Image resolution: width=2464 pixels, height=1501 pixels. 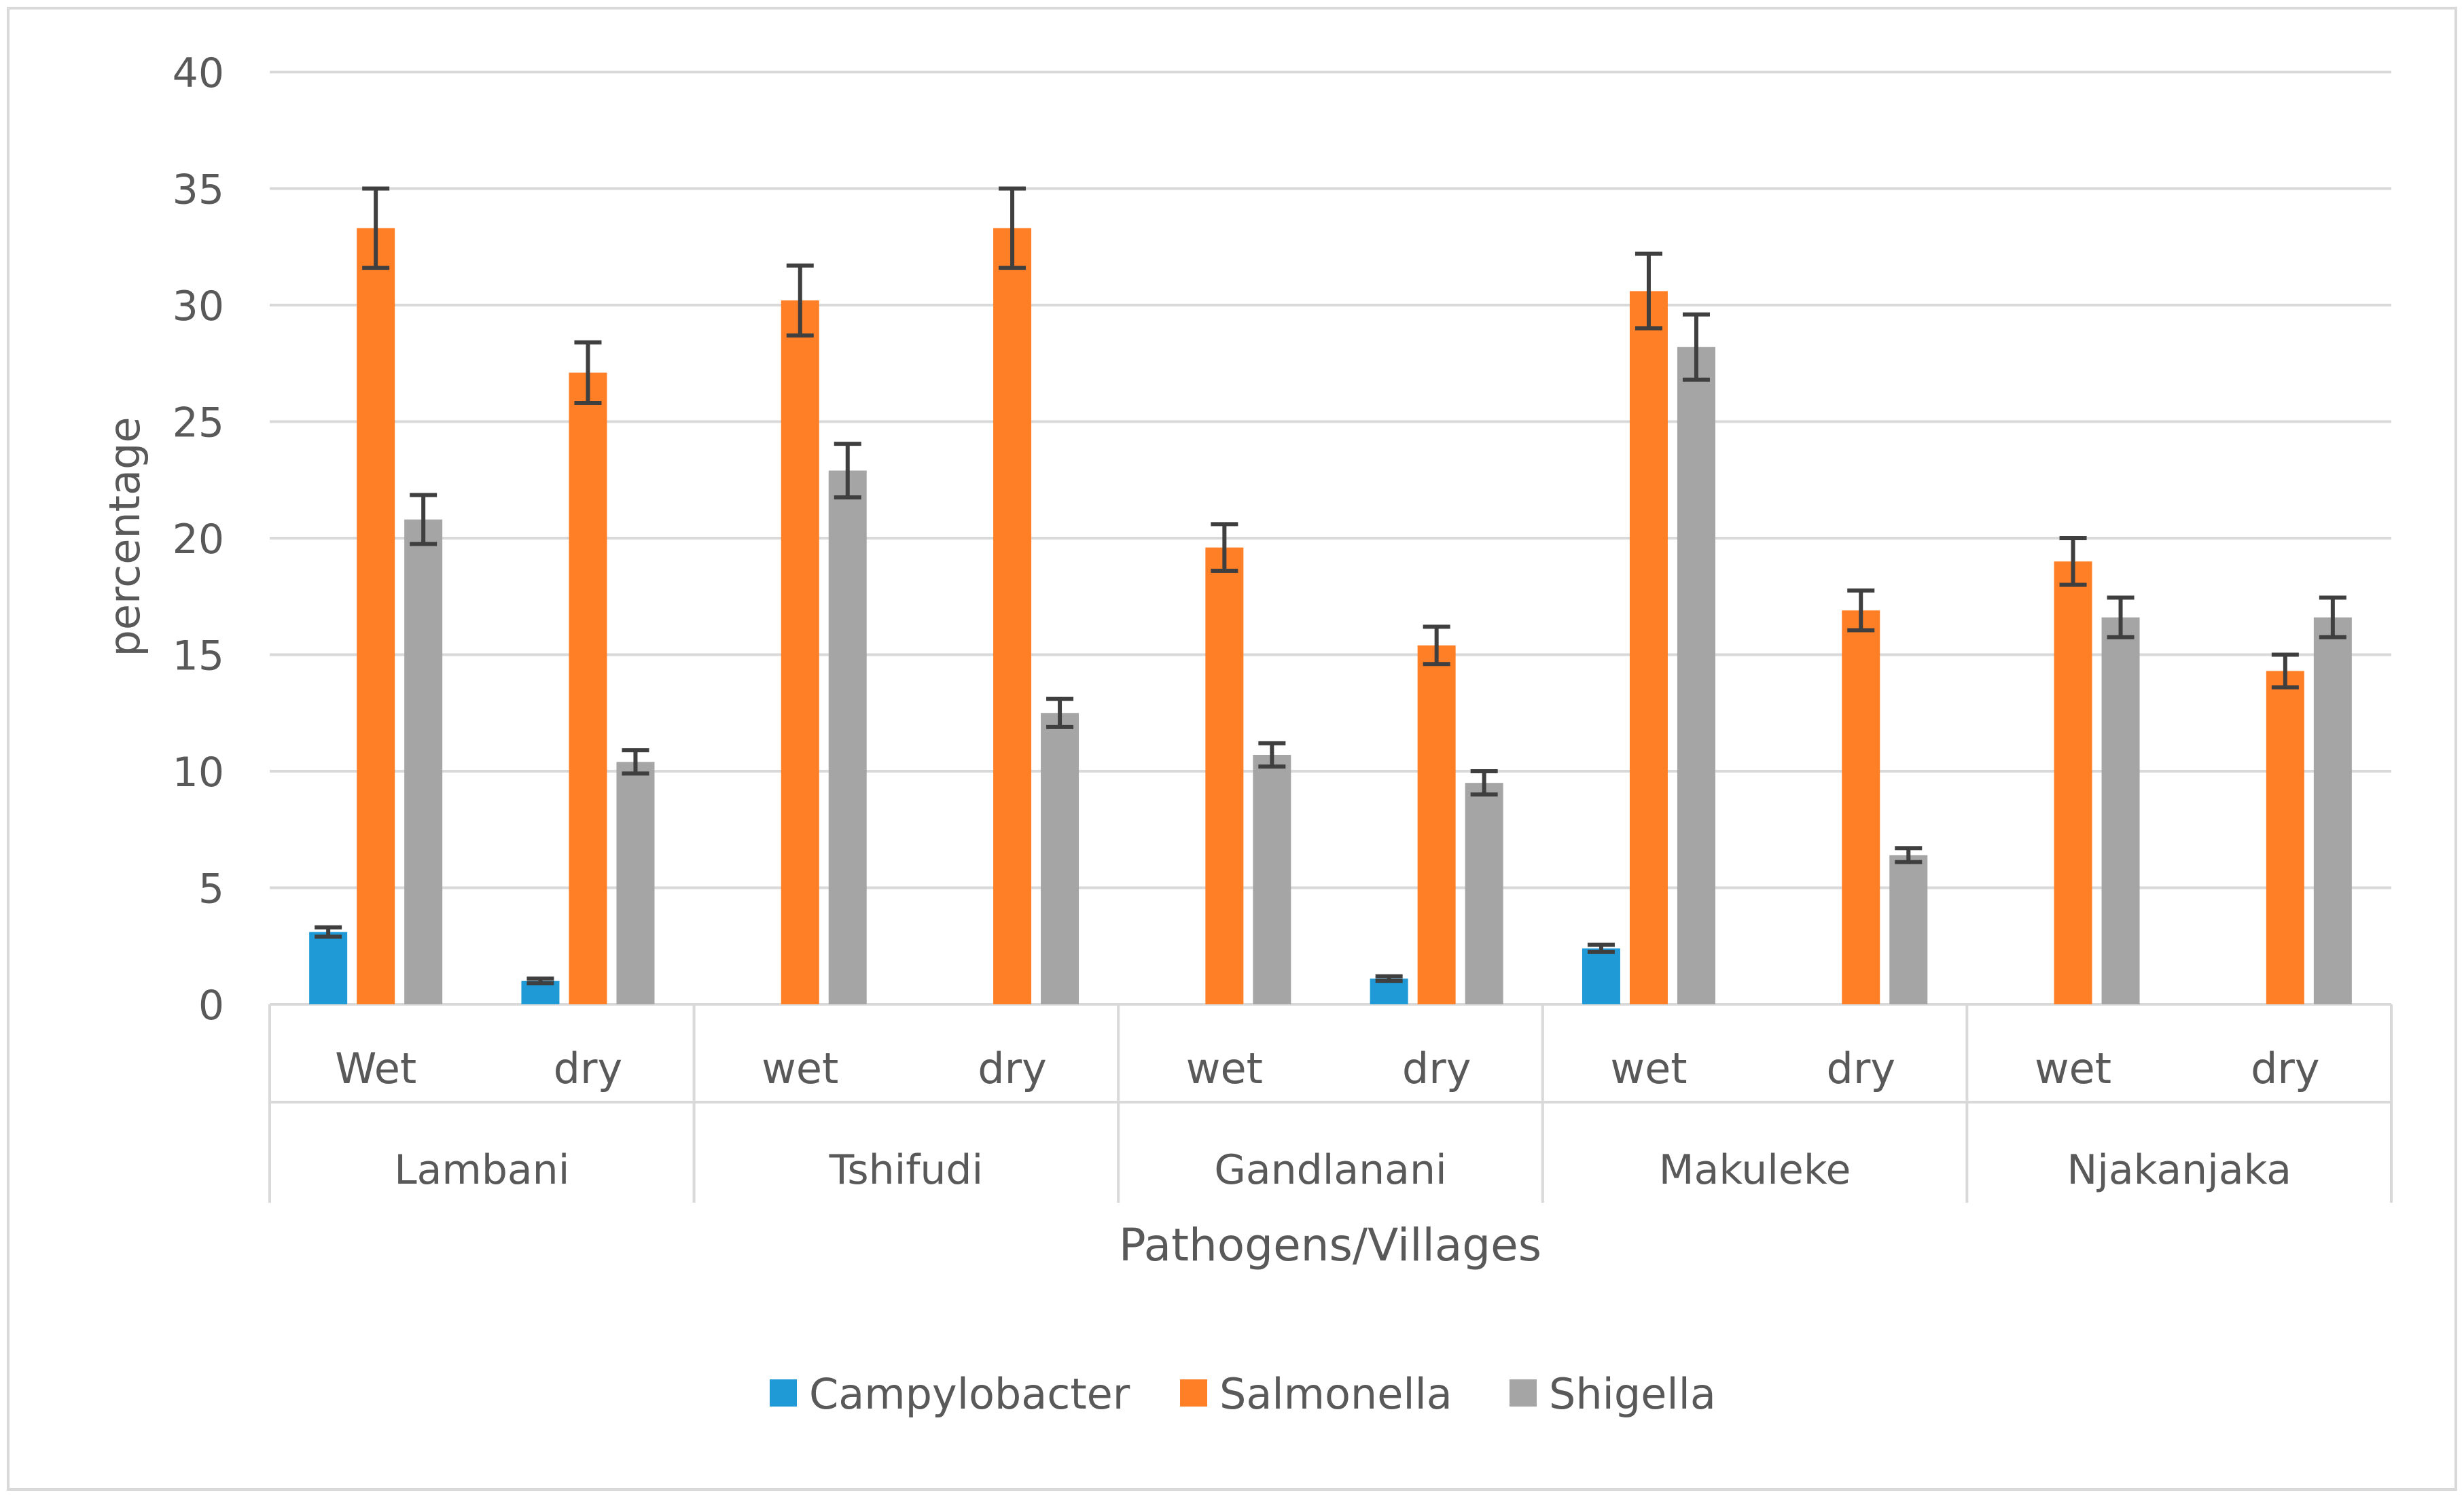 I want to click on y-tick-label: 15, so click(x=198, y=656).